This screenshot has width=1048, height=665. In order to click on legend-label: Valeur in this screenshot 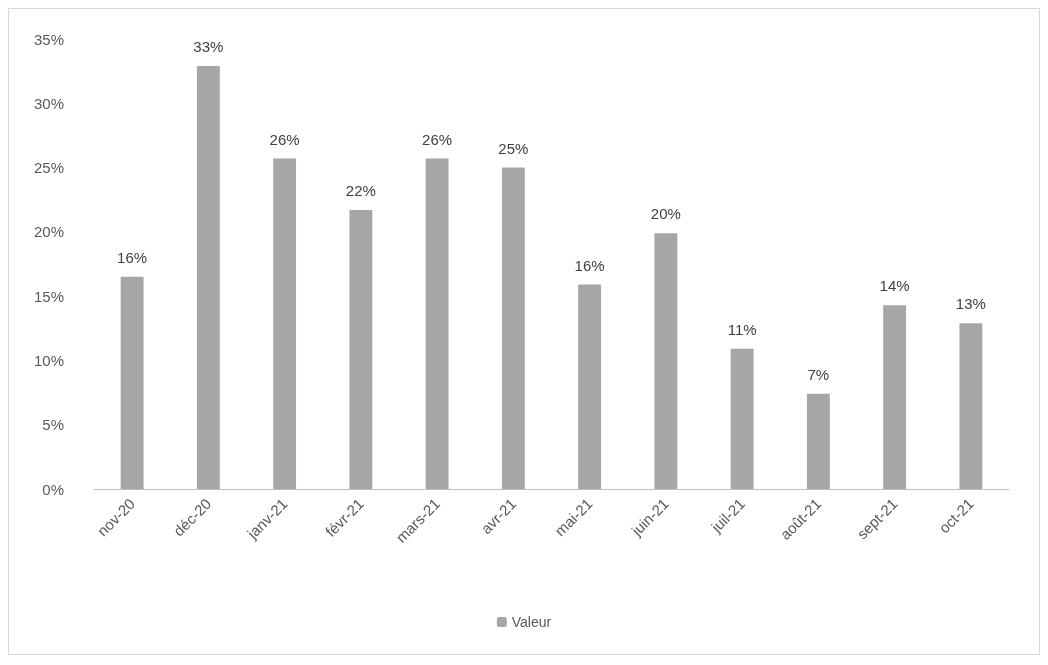, I will do `click(531, 622)`.